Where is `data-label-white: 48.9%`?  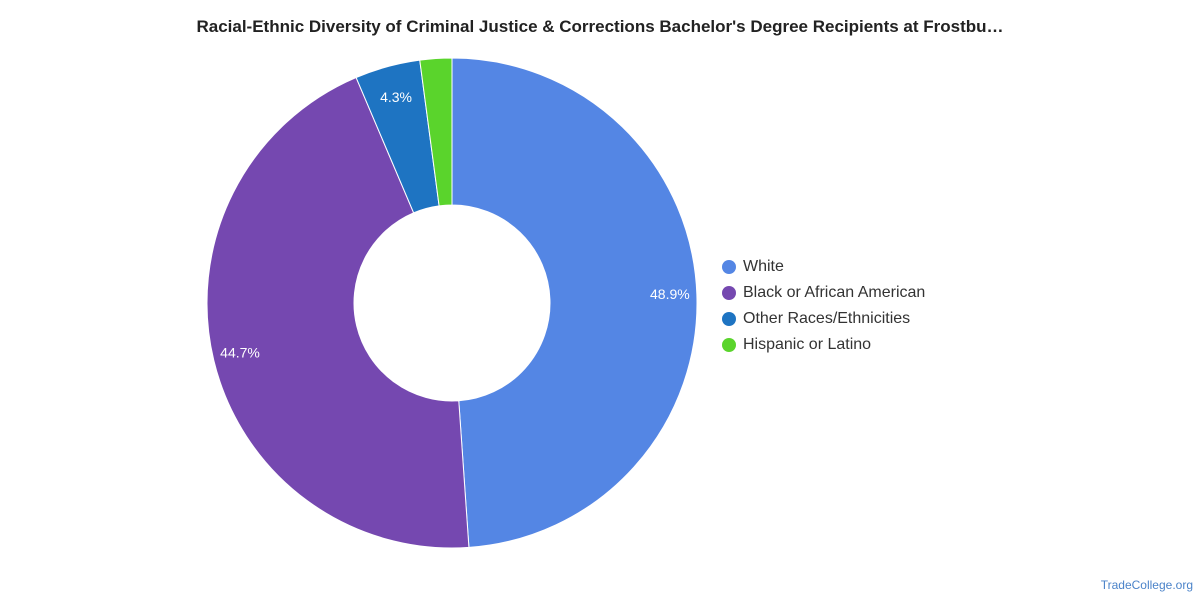
data-label-white: 48.9% is located at coordinates (670, 294).